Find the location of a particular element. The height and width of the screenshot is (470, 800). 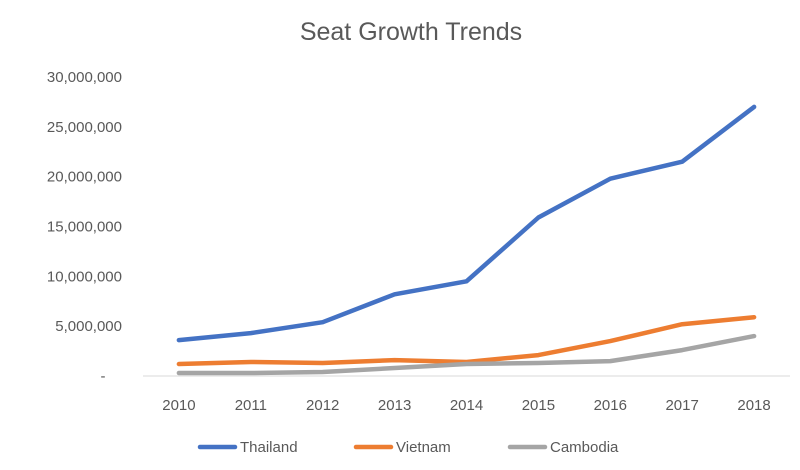

x-tick-label: 2013 is located at coordinates (394, 405).